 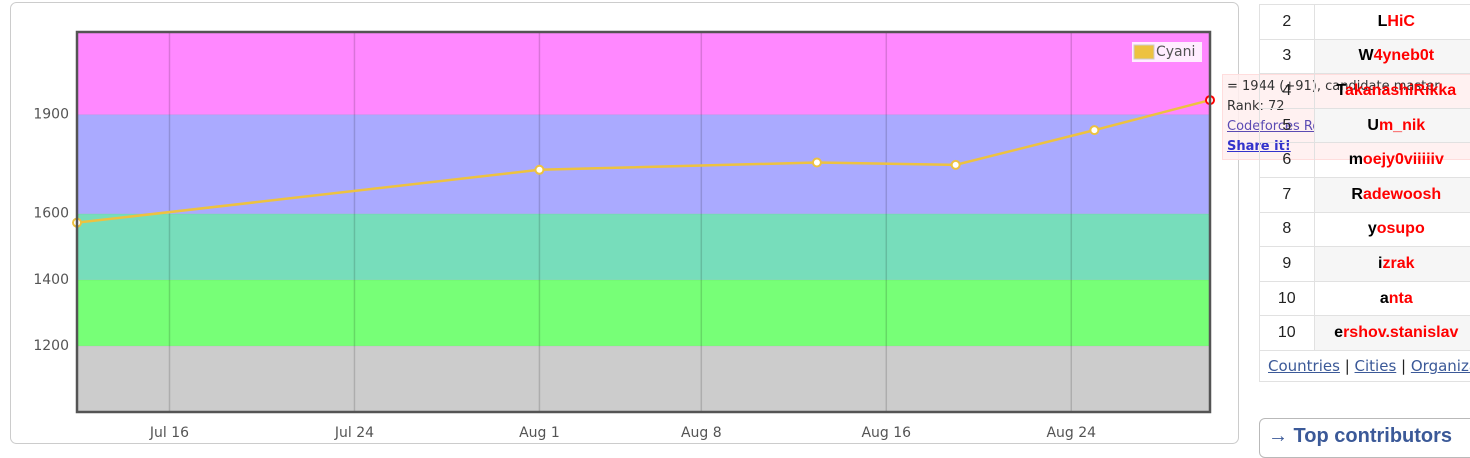 I want to click on rank: 9, so click(x=1287, y=264).